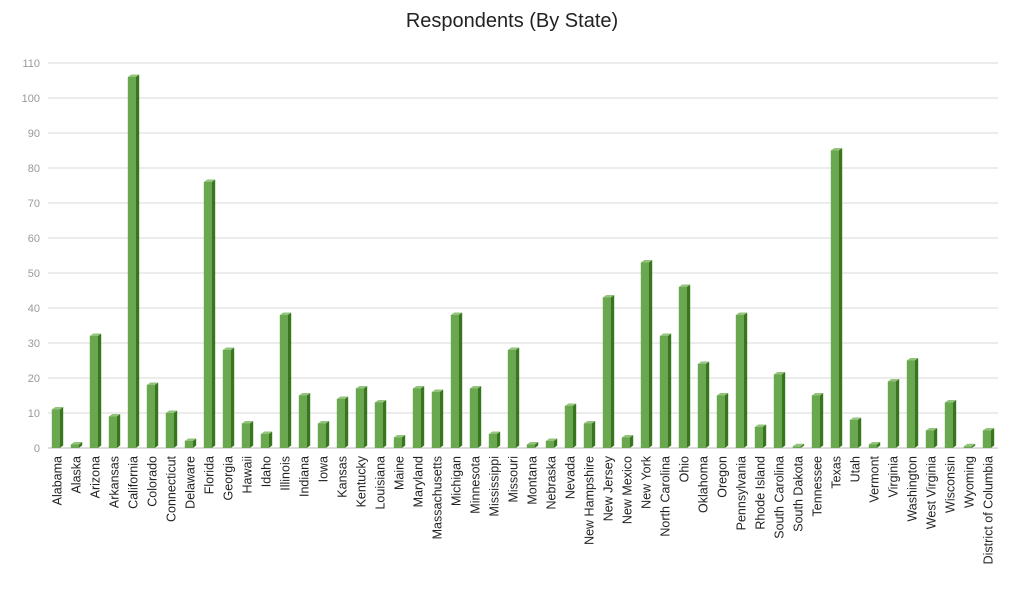 The image size is (1024, 613). What do you see at coordinates (34, 379) in the screenshot?
I see `y-tick-label: 20` at bounding box center [34, 379].